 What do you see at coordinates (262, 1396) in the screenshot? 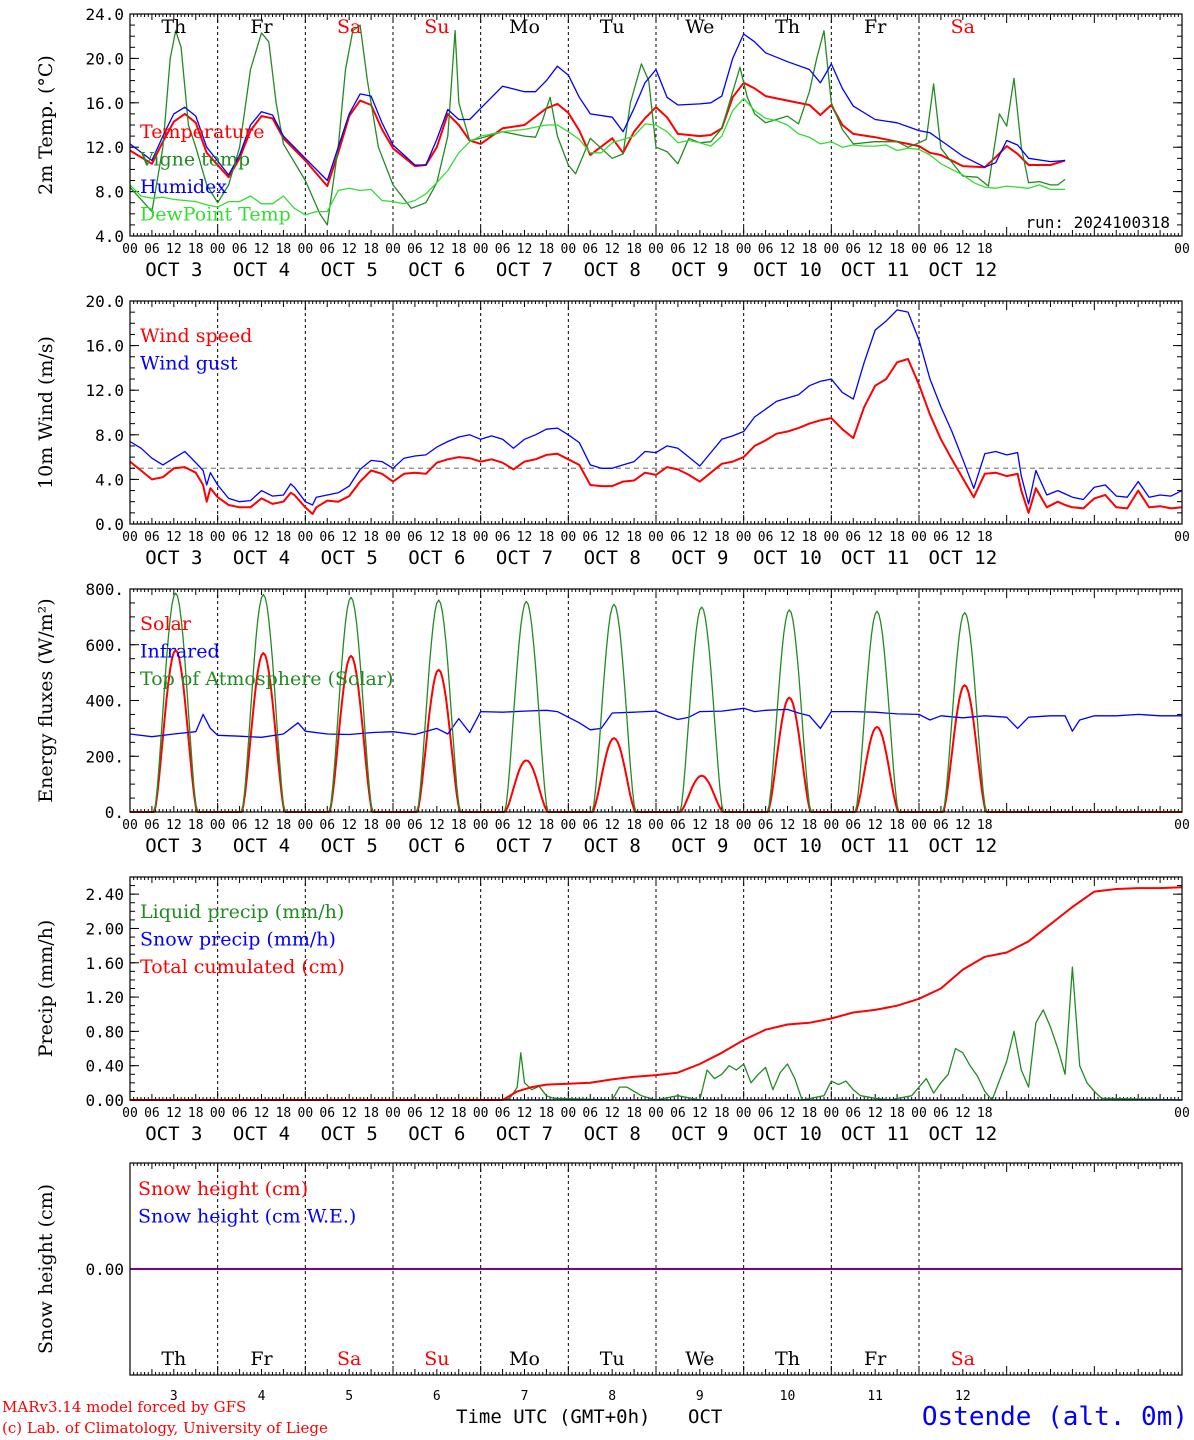
I see `day-number-label: 4` at bounding box center [262, 1396].